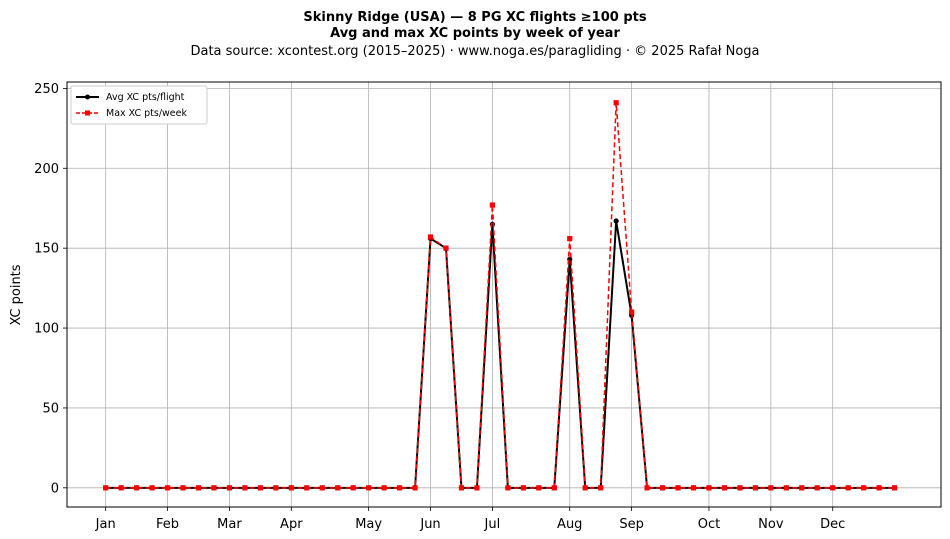 This screenshot has width=950, height=539. What do you see at coordinates (569, 524) in the screenshot?
I see `x-tick-label: Aug` at bounding box center [569, 524].